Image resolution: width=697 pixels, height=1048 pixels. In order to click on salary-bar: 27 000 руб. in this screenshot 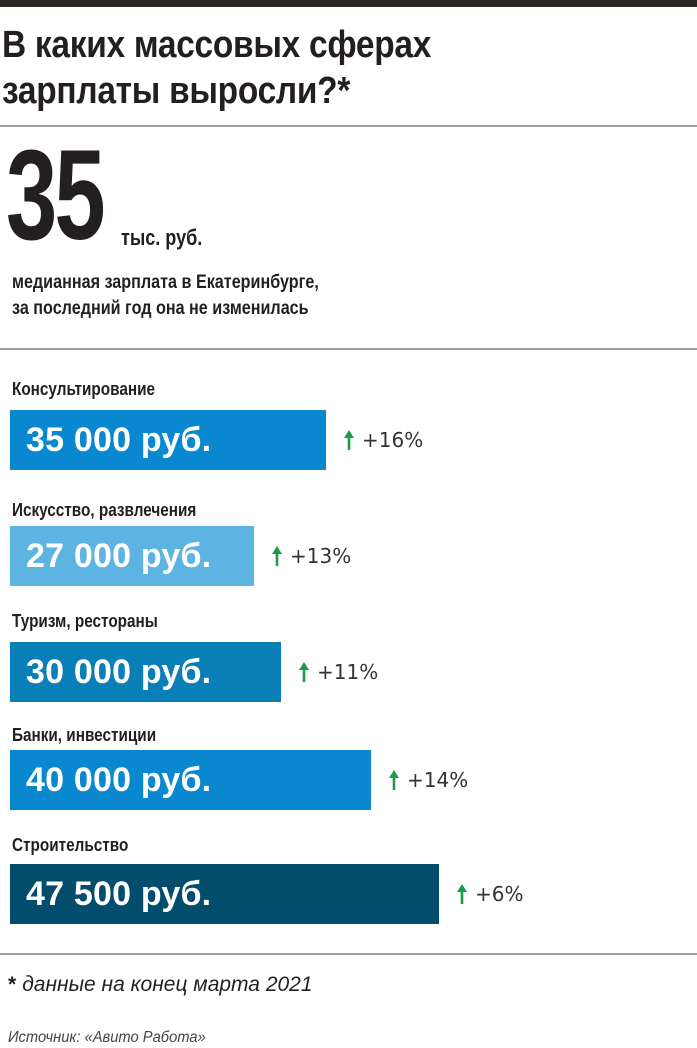, I will do `click(132, 556)`.